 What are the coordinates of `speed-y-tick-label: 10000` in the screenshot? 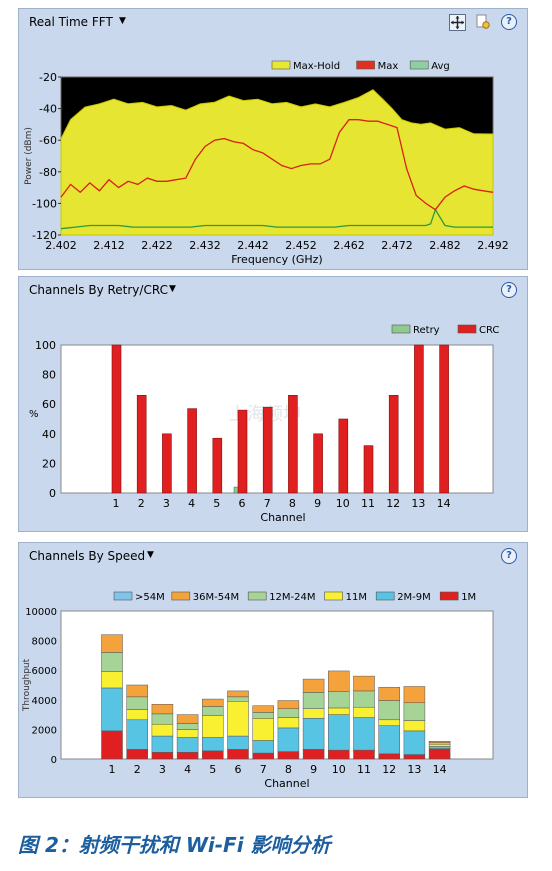 It's located at (41, 612).